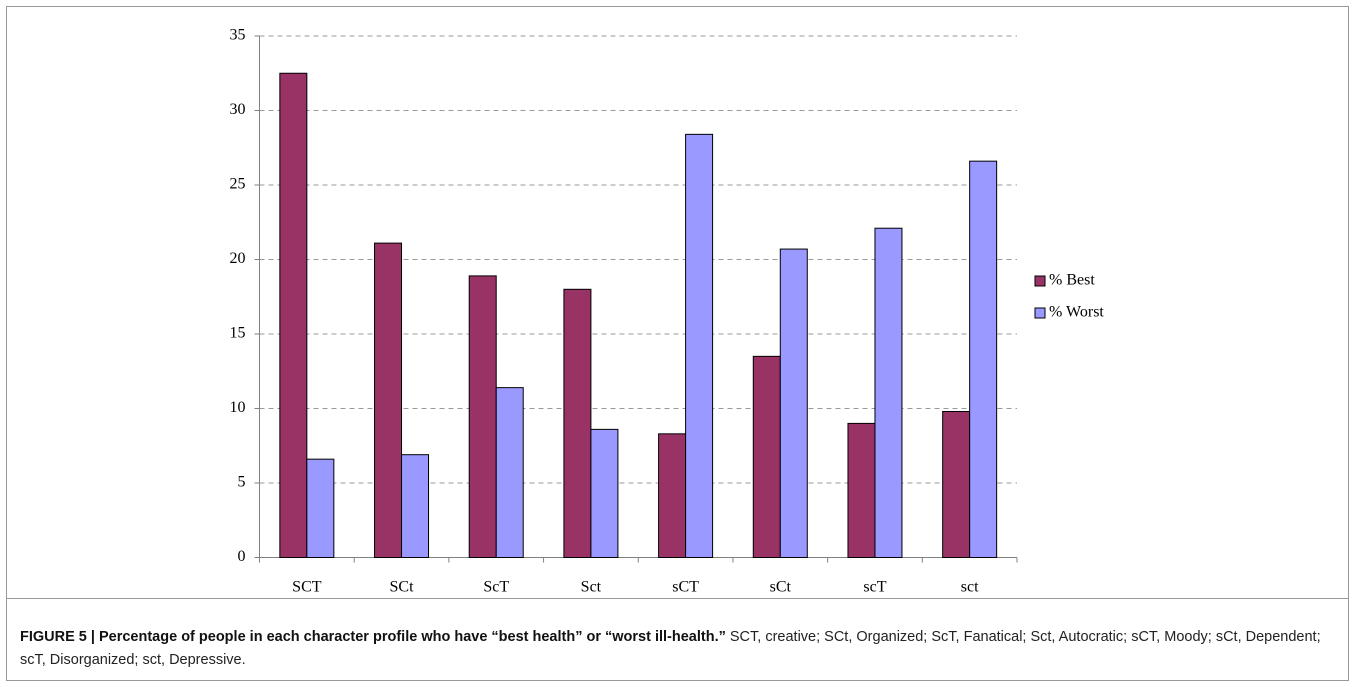  Describe the element at coordinates (307, 587) in the screenshot. I see `x-tick-label: SCT` at that location.